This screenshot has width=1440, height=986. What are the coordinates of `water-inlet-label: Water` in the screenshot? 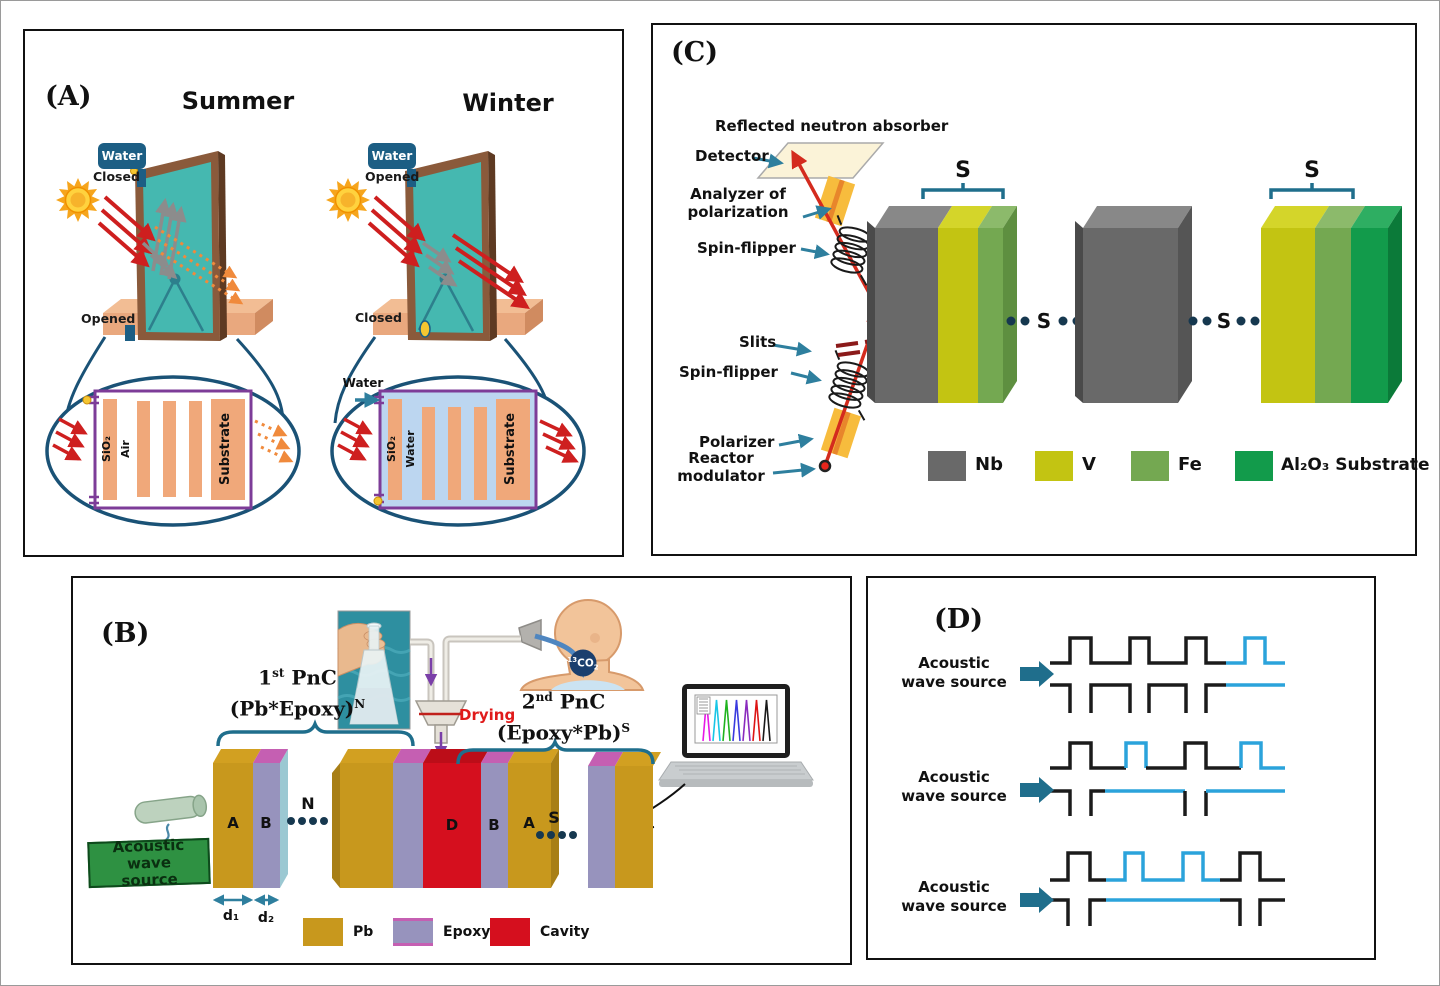 It's located at (363, 383).